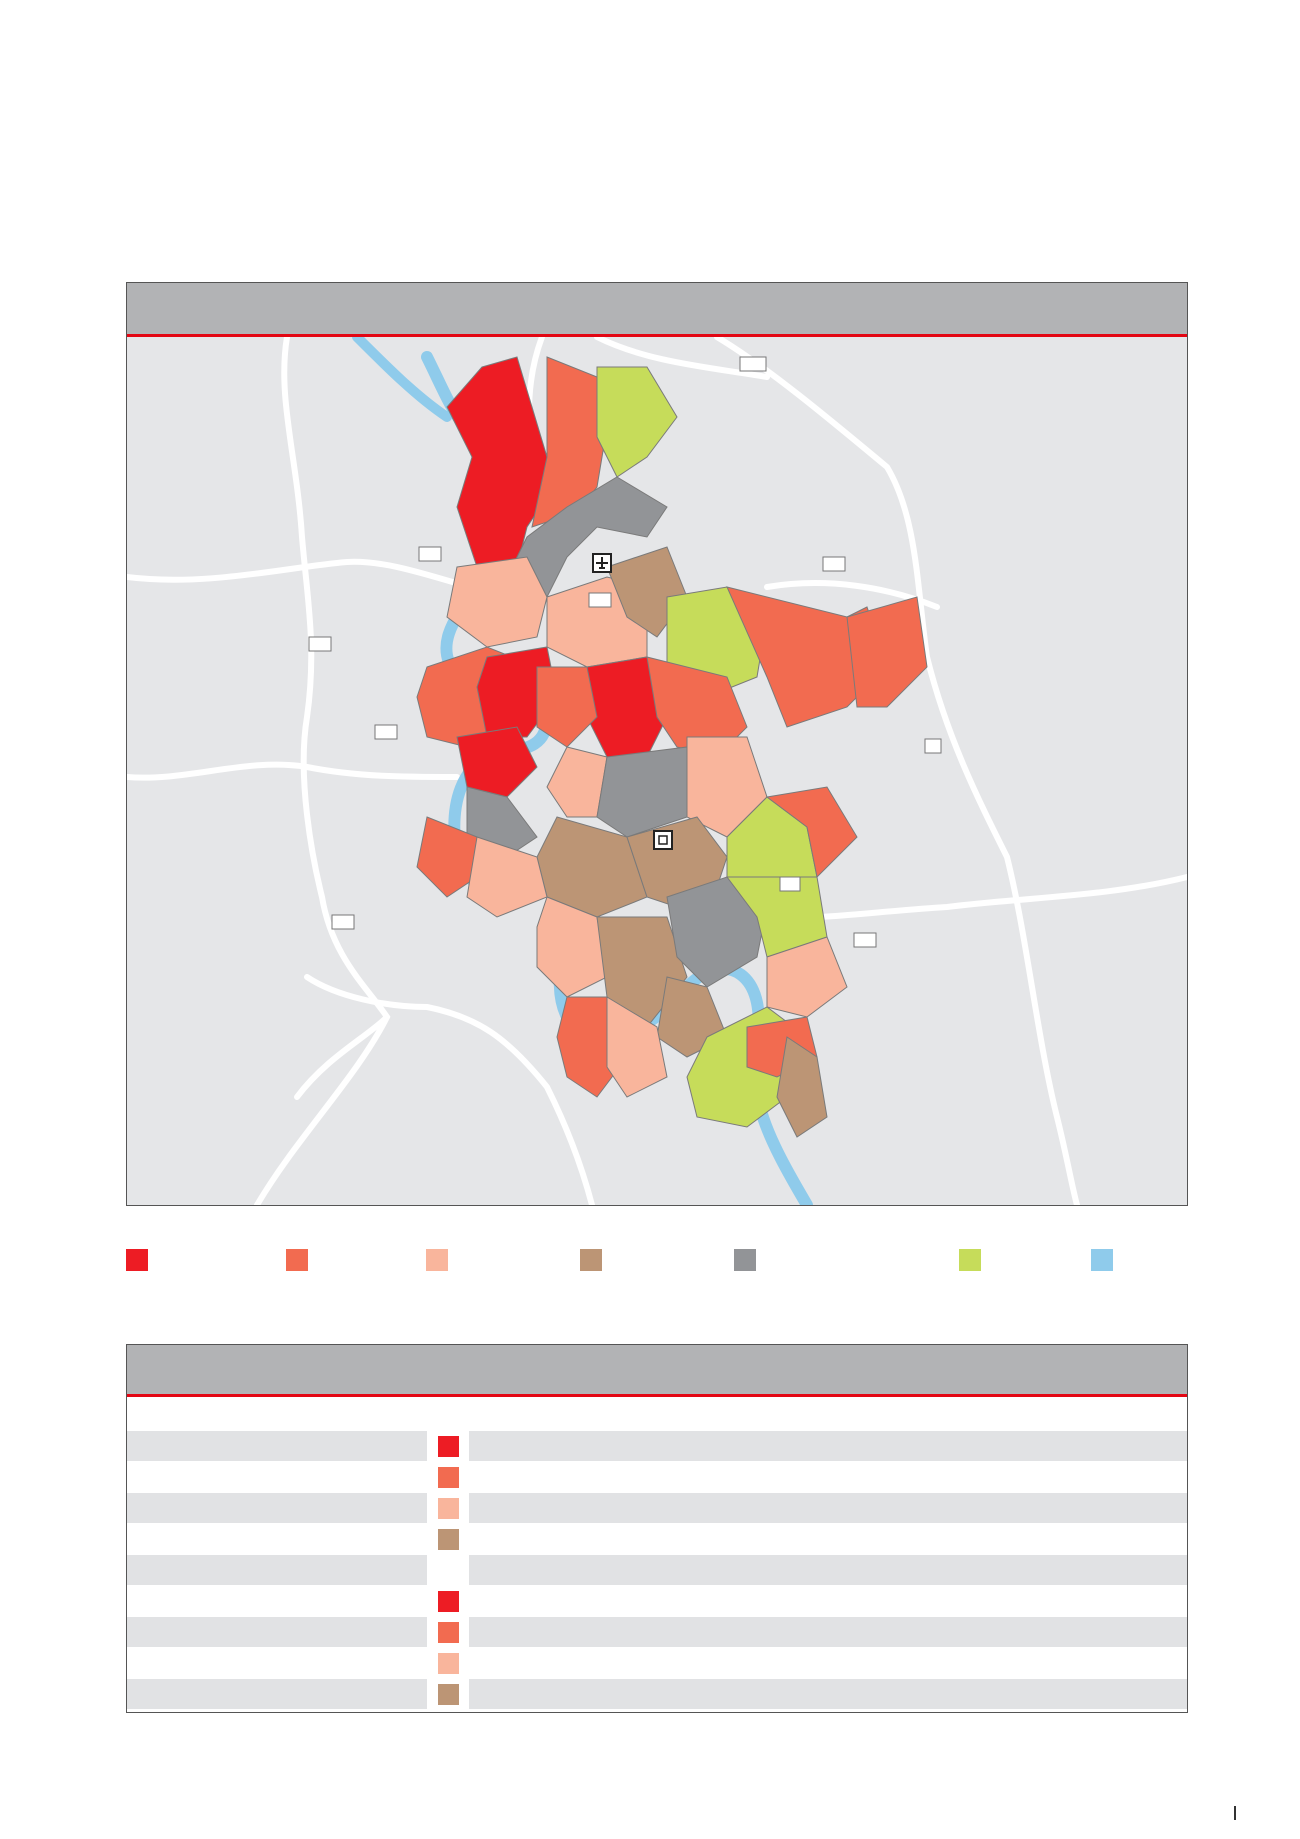 This screenshot has height=1839, width=1300. I want to click on page-number-mark, so click(1235, 1813).